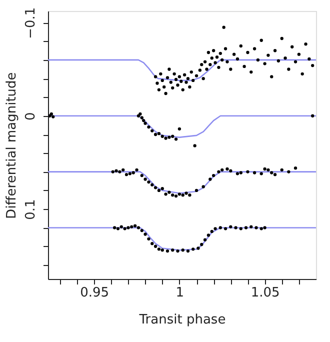  Describe the element at coordinates (31, 209) in the screenshot. I see `y-tick-label: 0.1` at that location.